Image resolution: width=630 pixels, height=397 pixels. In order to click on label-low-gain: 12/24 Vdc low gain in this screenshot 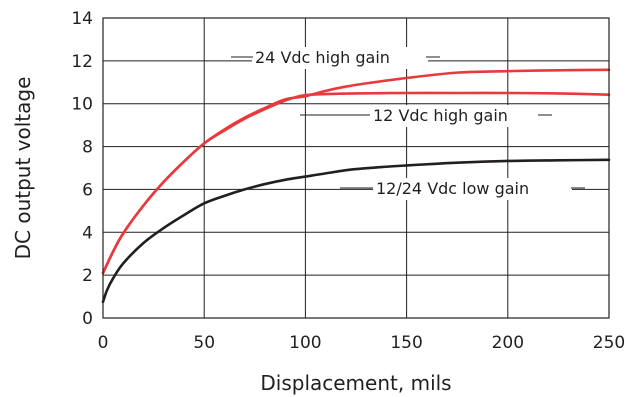, I will do `click(452, 188)`.